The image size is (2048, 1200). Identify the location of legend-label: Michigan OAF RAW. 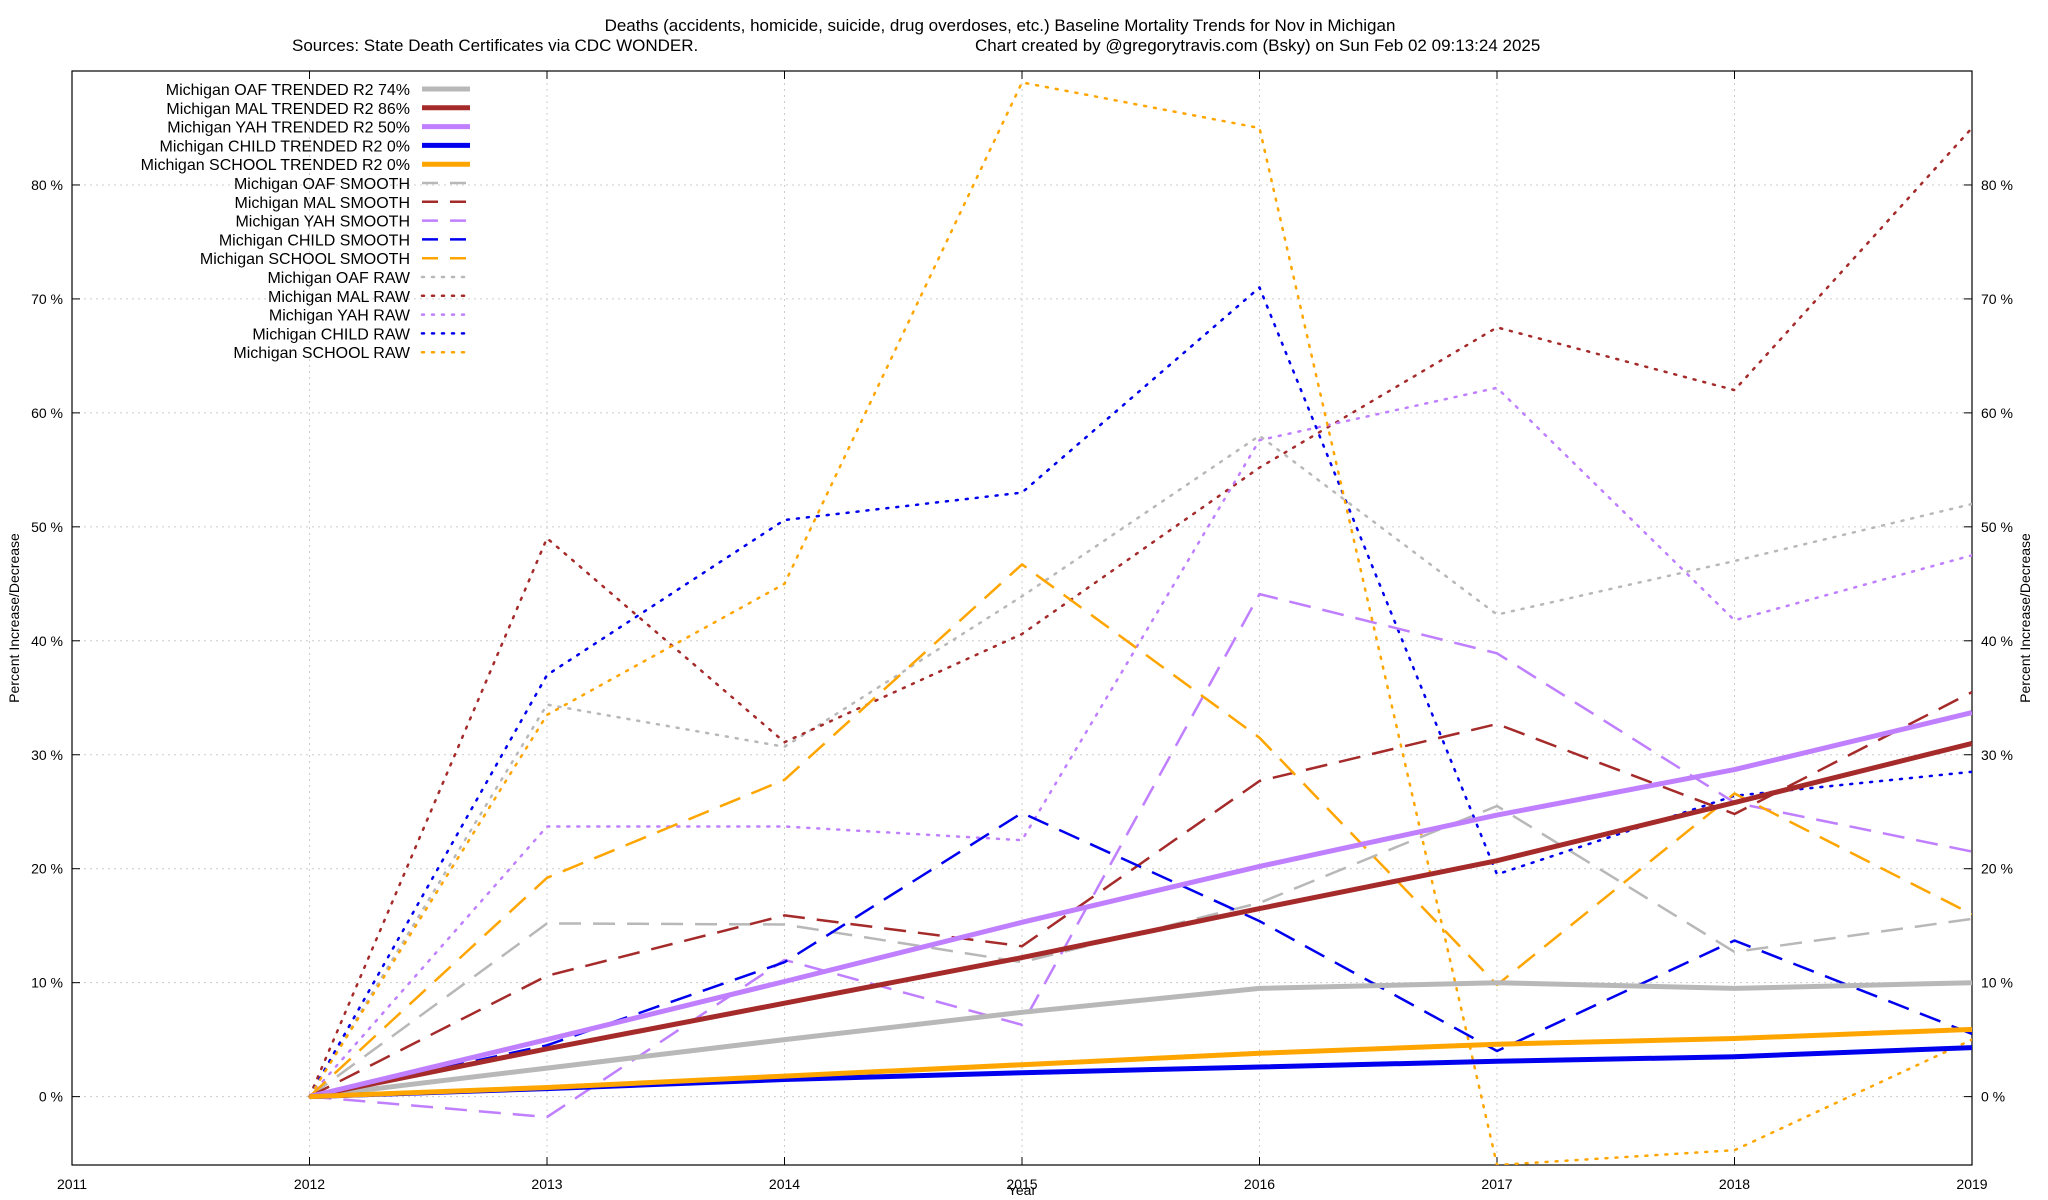
(338, 278).